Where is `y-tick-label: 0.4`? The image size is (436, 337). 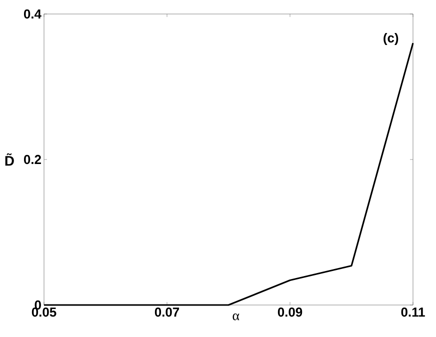 y-tick-label: 0.4 is located at coordinates (33, 14).